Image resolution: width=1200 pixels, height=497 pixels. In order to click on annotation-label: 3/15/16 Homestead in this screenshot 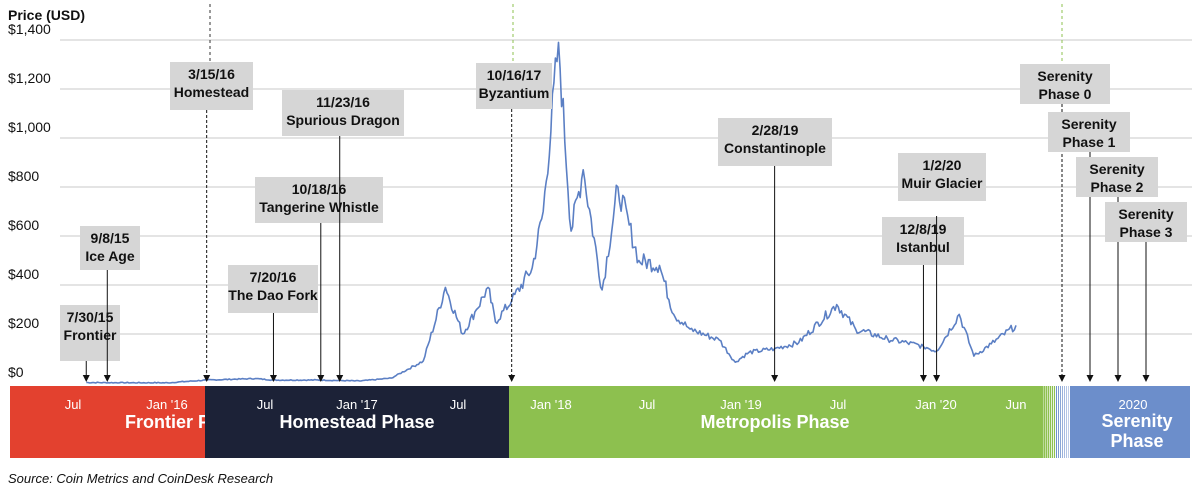, I will do `click(211, 83)`.